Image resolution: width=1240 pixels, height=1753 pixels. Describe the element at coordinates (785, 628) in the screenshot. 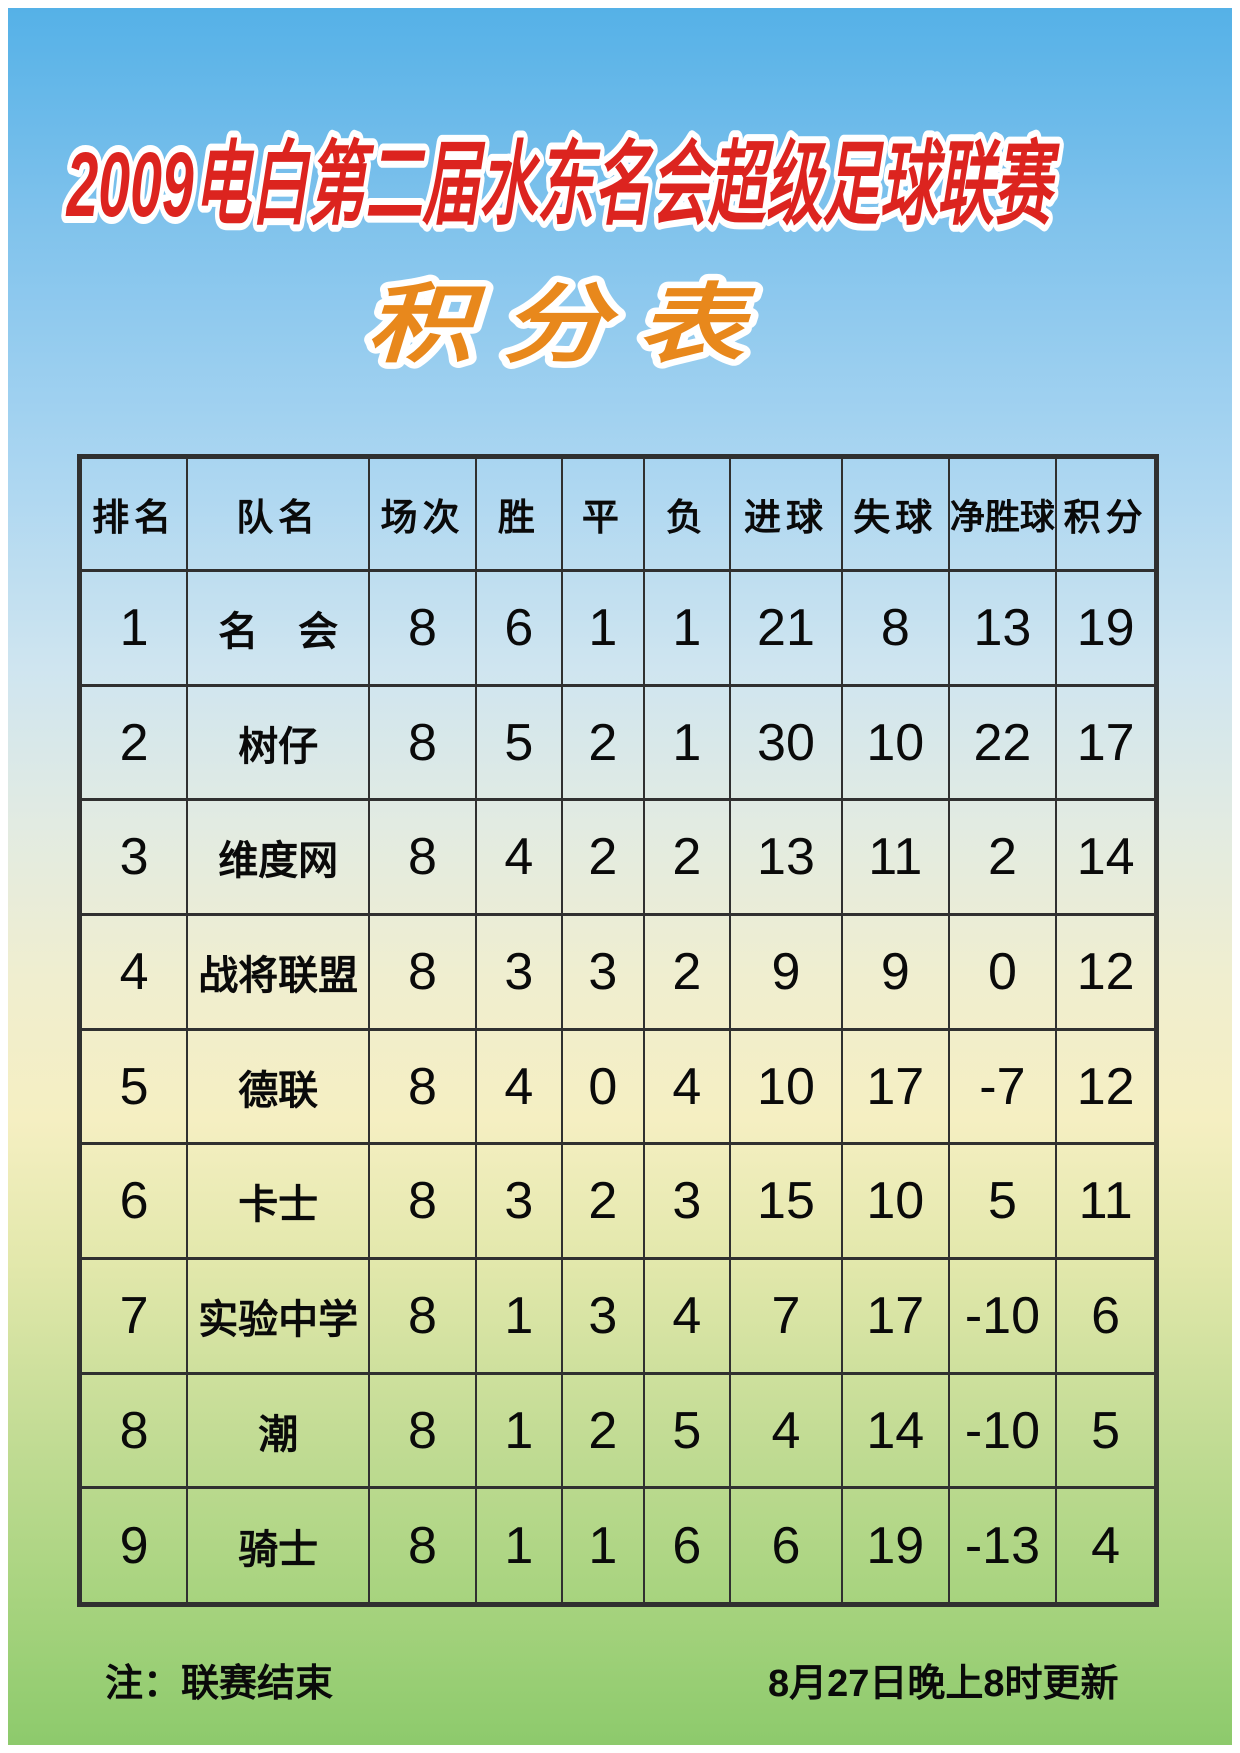

I see `stat-cell: 21` at that location.